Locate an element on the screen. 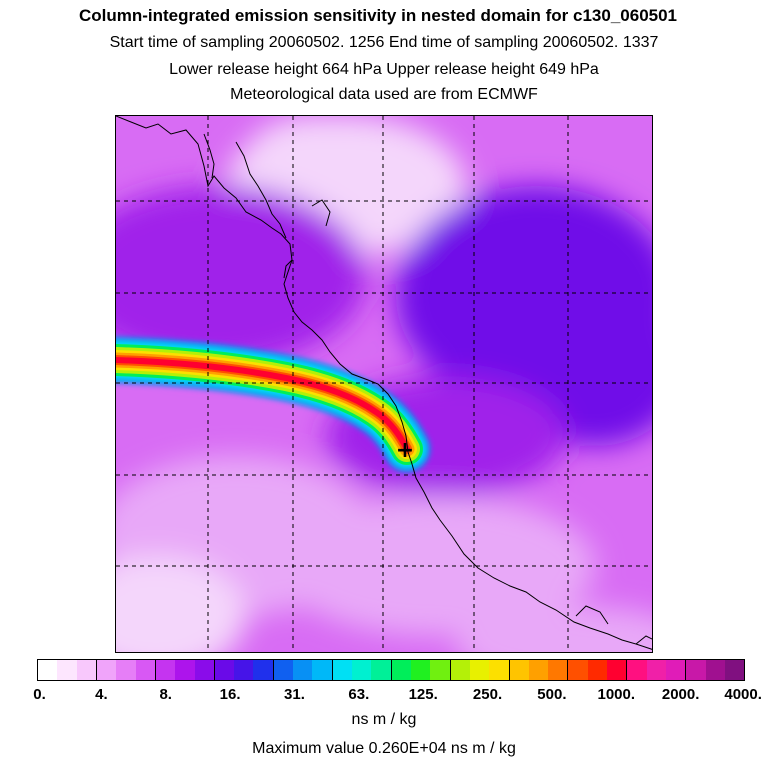  colorbar-tick-label: 4. is located at coordinates (101, 694).